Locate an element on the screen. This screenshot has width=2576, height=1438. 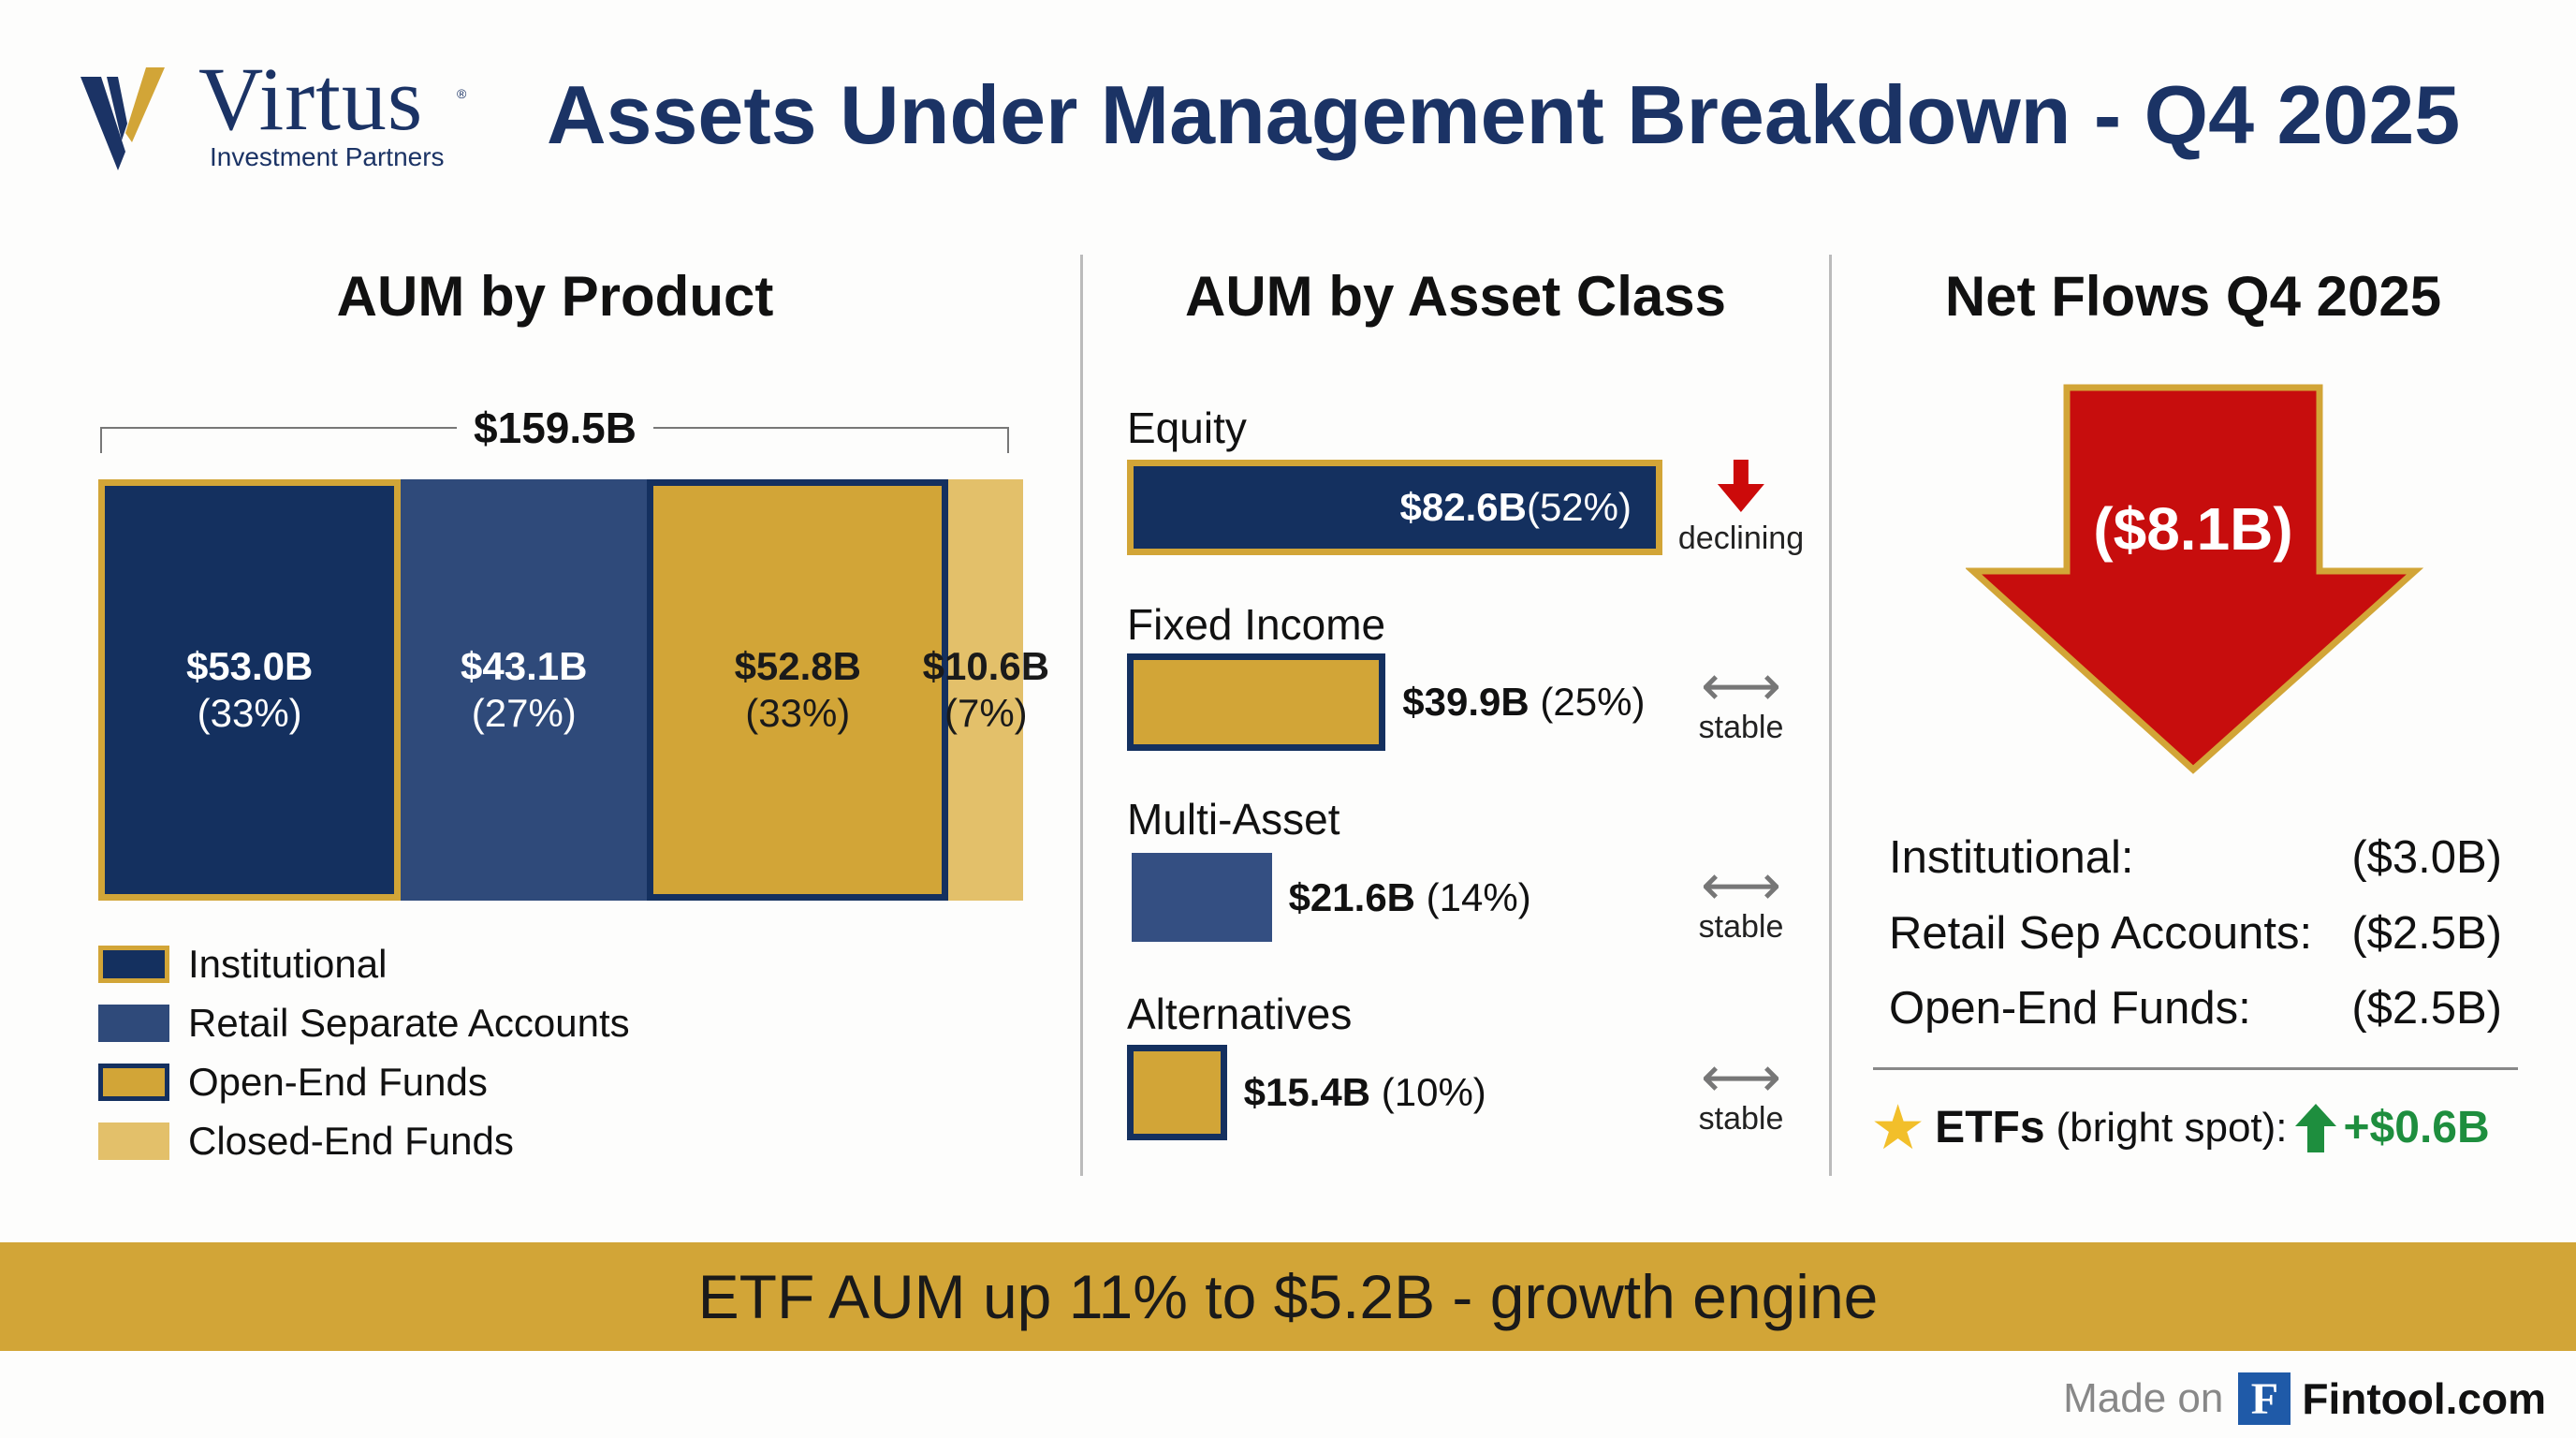
logo-wordmark: Virtus is located at coordinates (311, 99).